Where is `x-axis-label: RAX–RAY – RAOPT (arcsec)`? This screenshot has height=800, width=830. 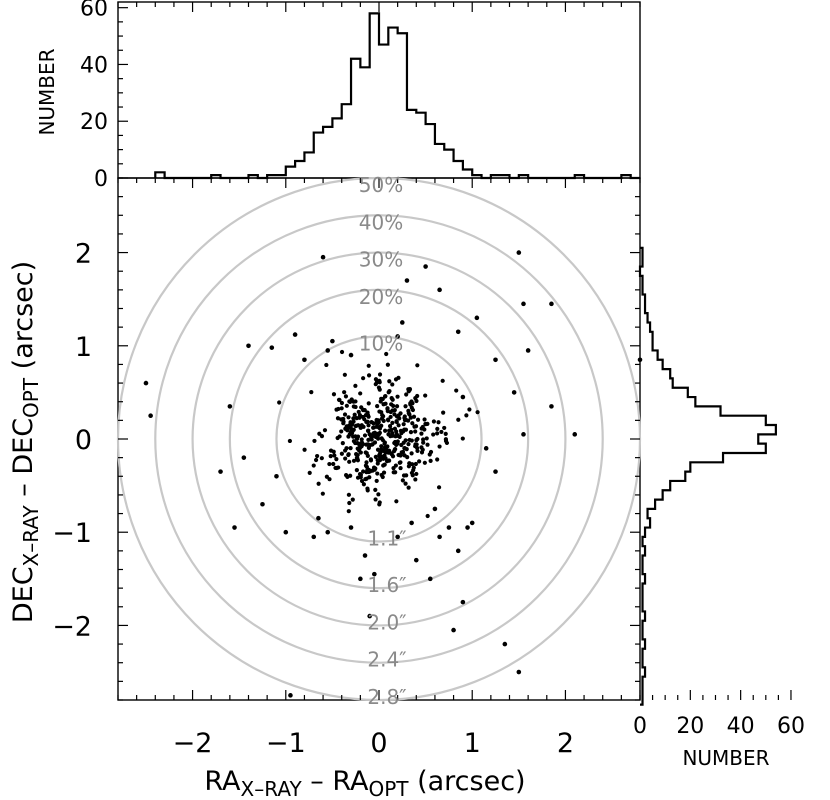
x-axis-label: RAX–RAY – RAOPT (arcsec) is located at coordinates (364, 783).